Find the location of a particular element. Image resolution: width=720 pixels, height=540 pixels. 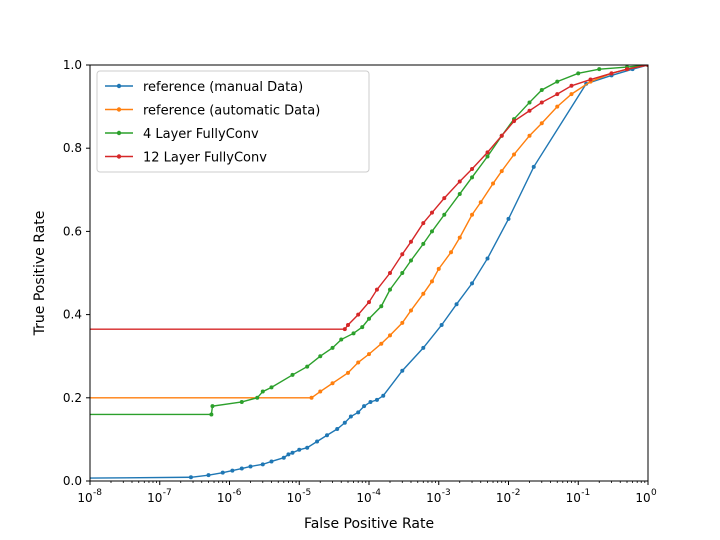

x-tick-exponent: 0 is located at coordinates (654, 493).